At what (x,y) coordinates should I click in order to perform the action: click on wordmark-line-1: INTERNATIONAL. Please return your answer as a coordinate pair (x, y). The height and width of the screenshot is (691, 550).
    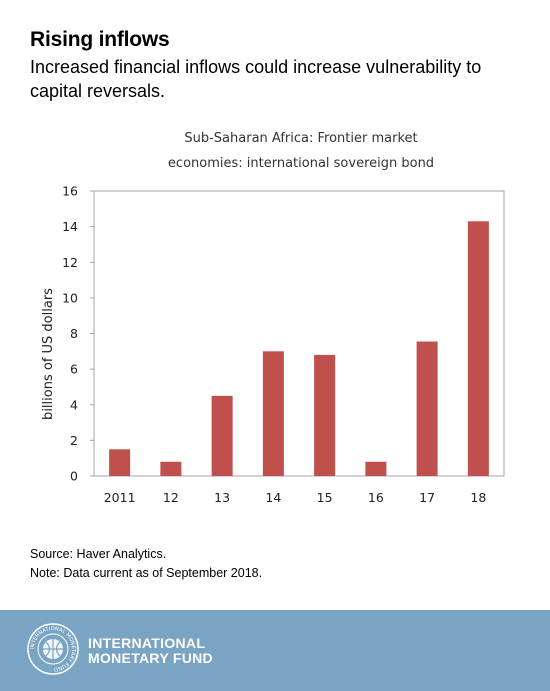
    Looking at the image, I should click on (147, 643).